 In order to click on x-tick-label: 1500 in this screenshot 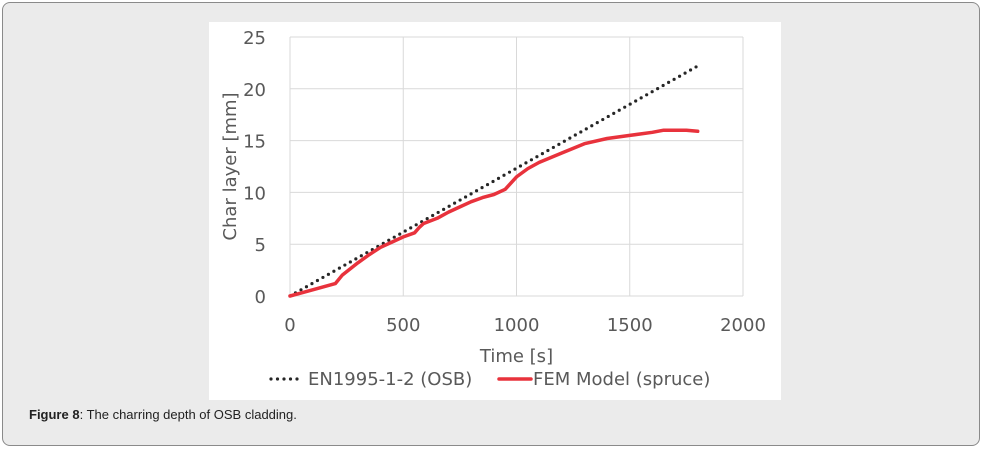, I will do `click(630, 325)`.